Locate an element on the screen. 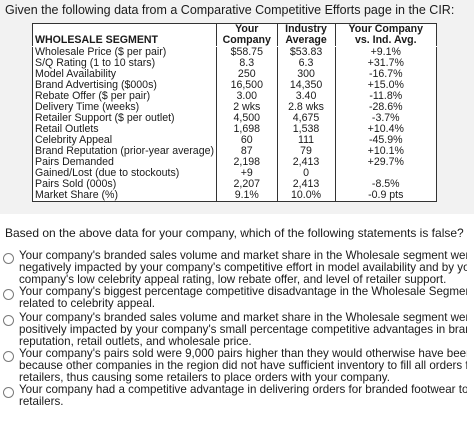 This screenshot has width=474, height=430. table-row: Market Share (%) 9.1% 10.0% -0.9 pts is located at coordinates (235, 196).